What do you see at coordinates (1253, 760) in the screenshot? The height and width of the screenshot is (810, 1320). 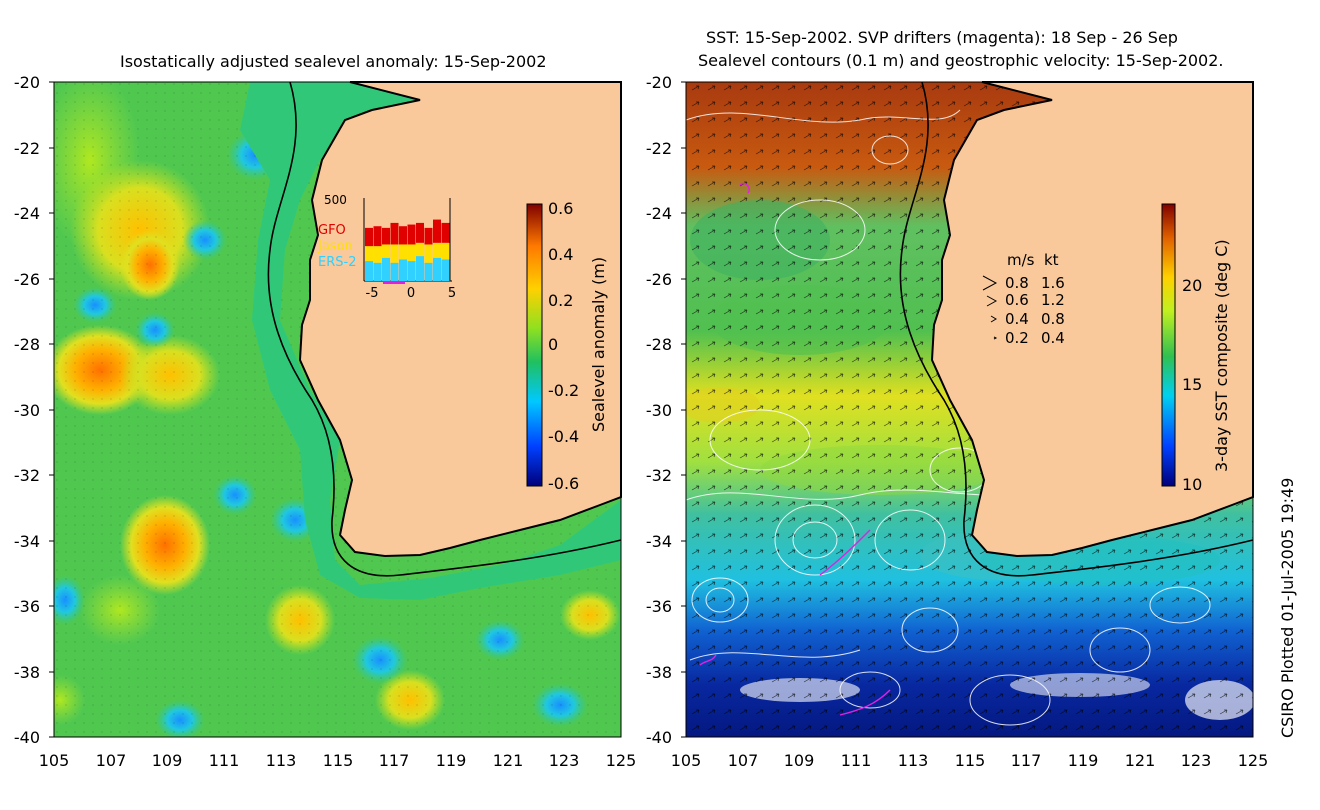 I see `right-lon-label: 125` at bounding box center [1253, 760].